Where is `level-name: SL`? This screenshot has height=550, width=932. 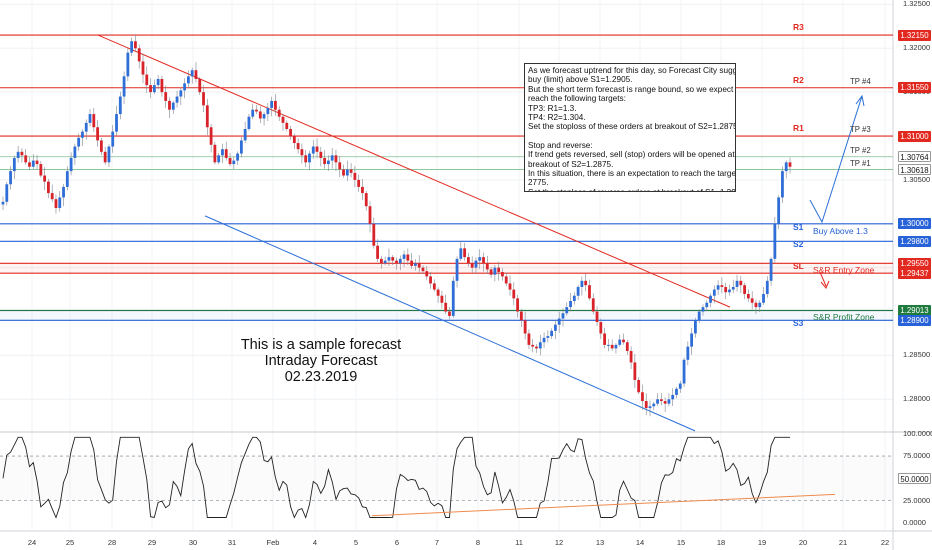 level-name: SL is located at coordinates (798, 266).